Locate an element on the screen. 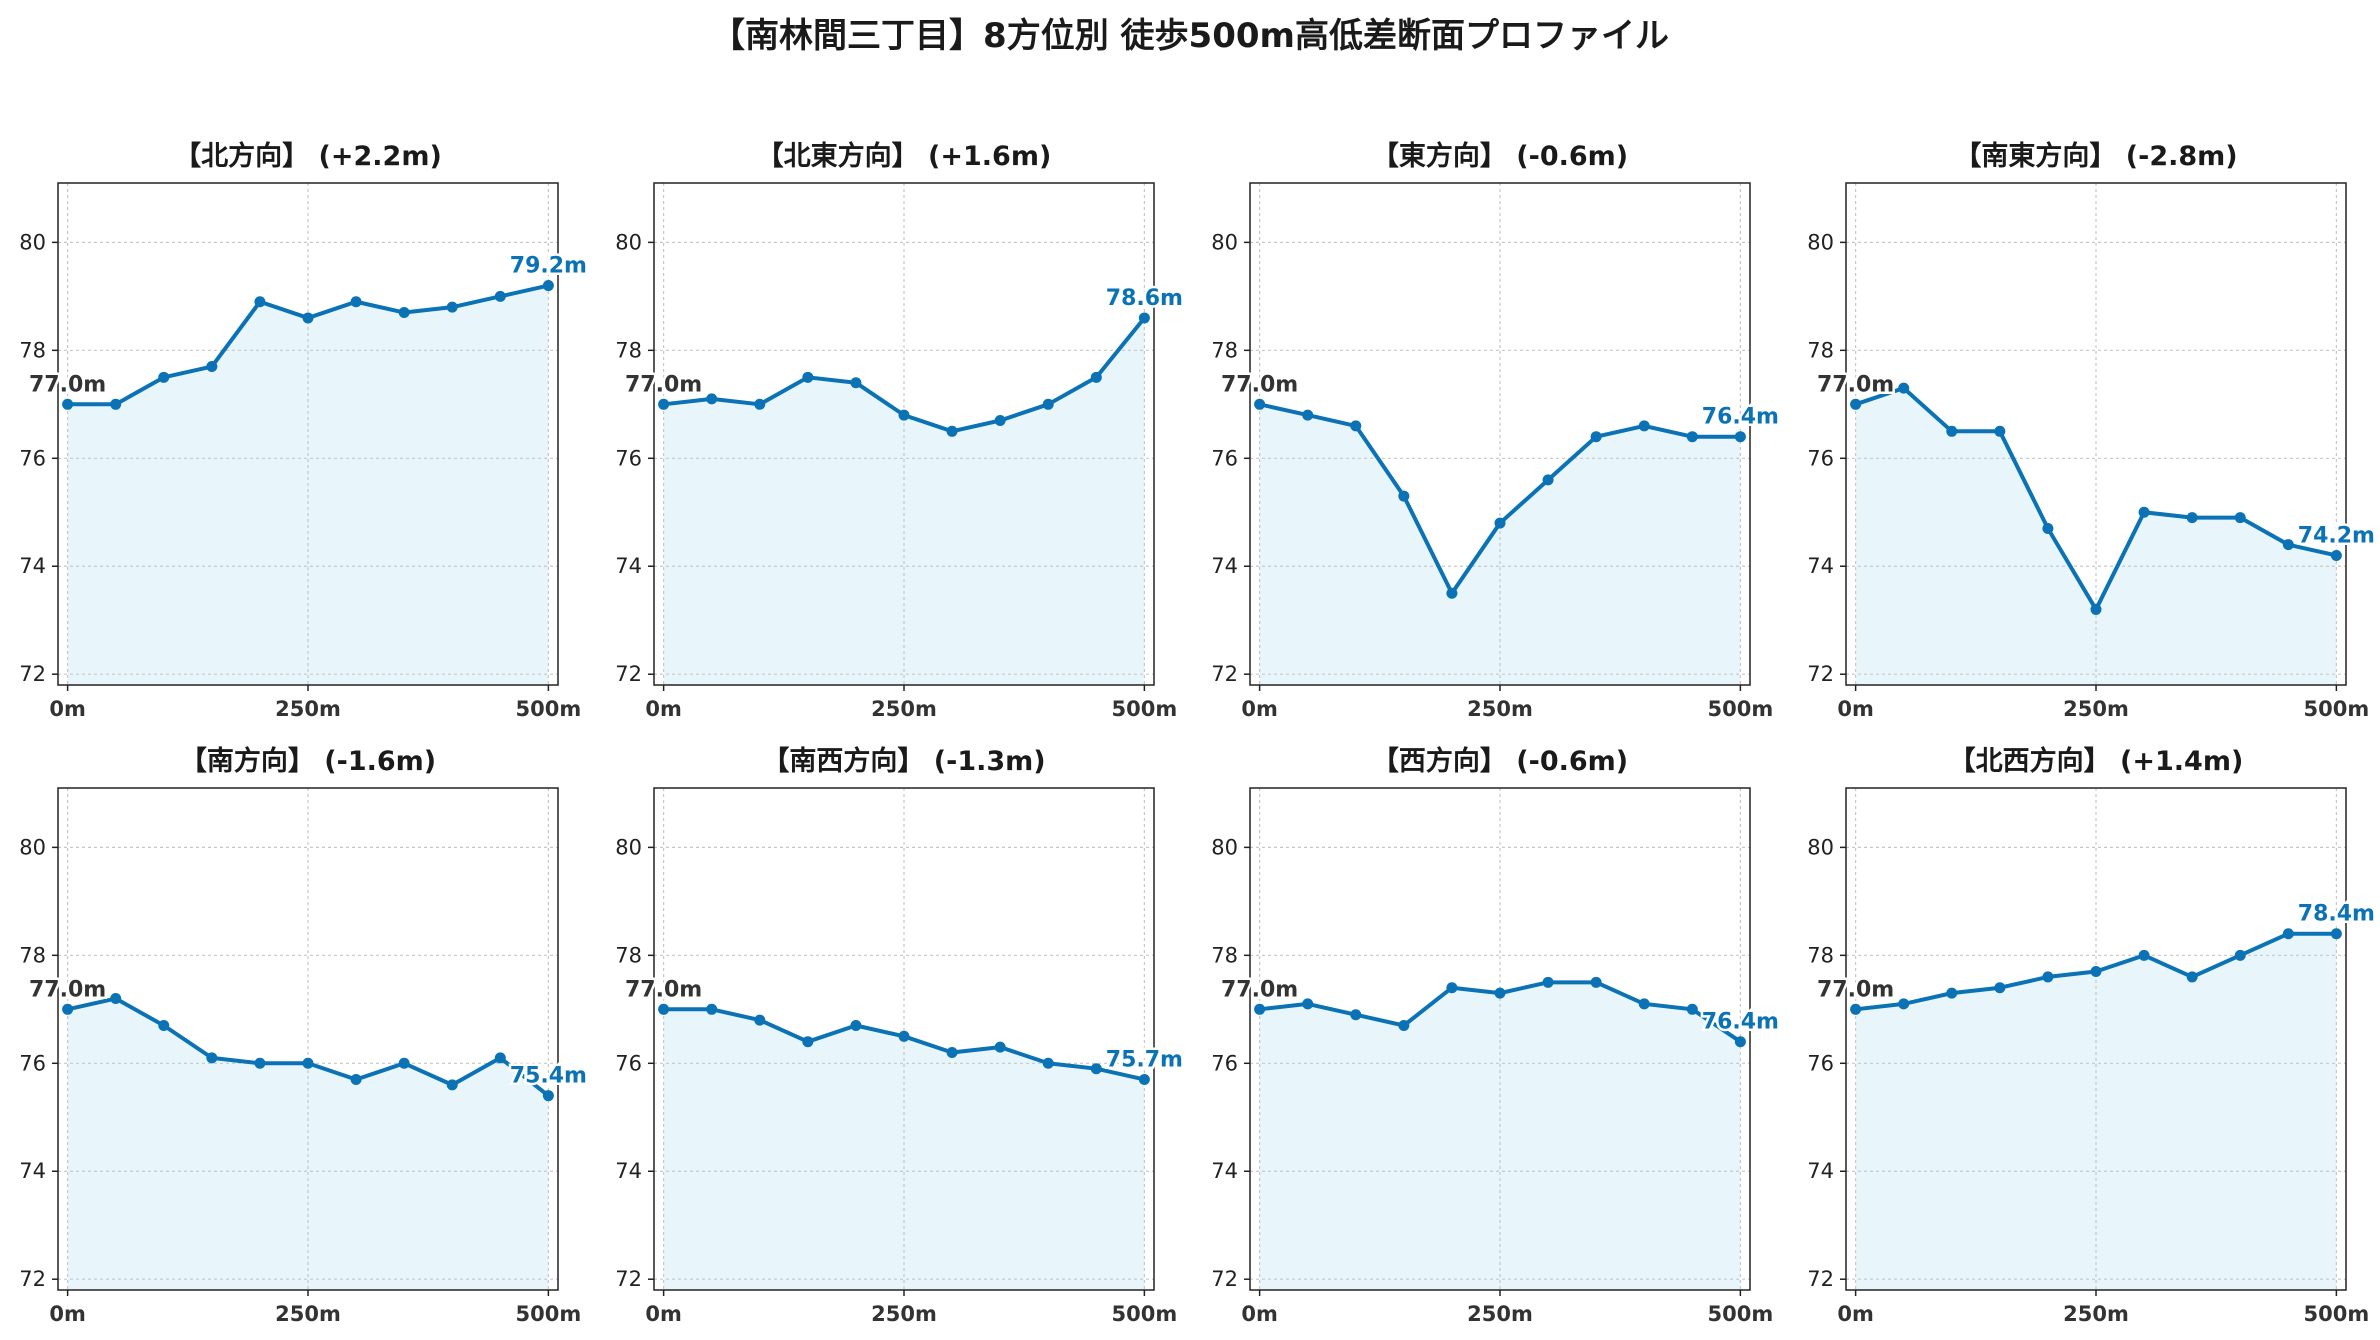 The height and width of the screenshot is (1340, 2380). page-title: 【南林間三丁目】8方位別 徒歩500m高低差断面プロファイル is located at coordinates (1190, 36).